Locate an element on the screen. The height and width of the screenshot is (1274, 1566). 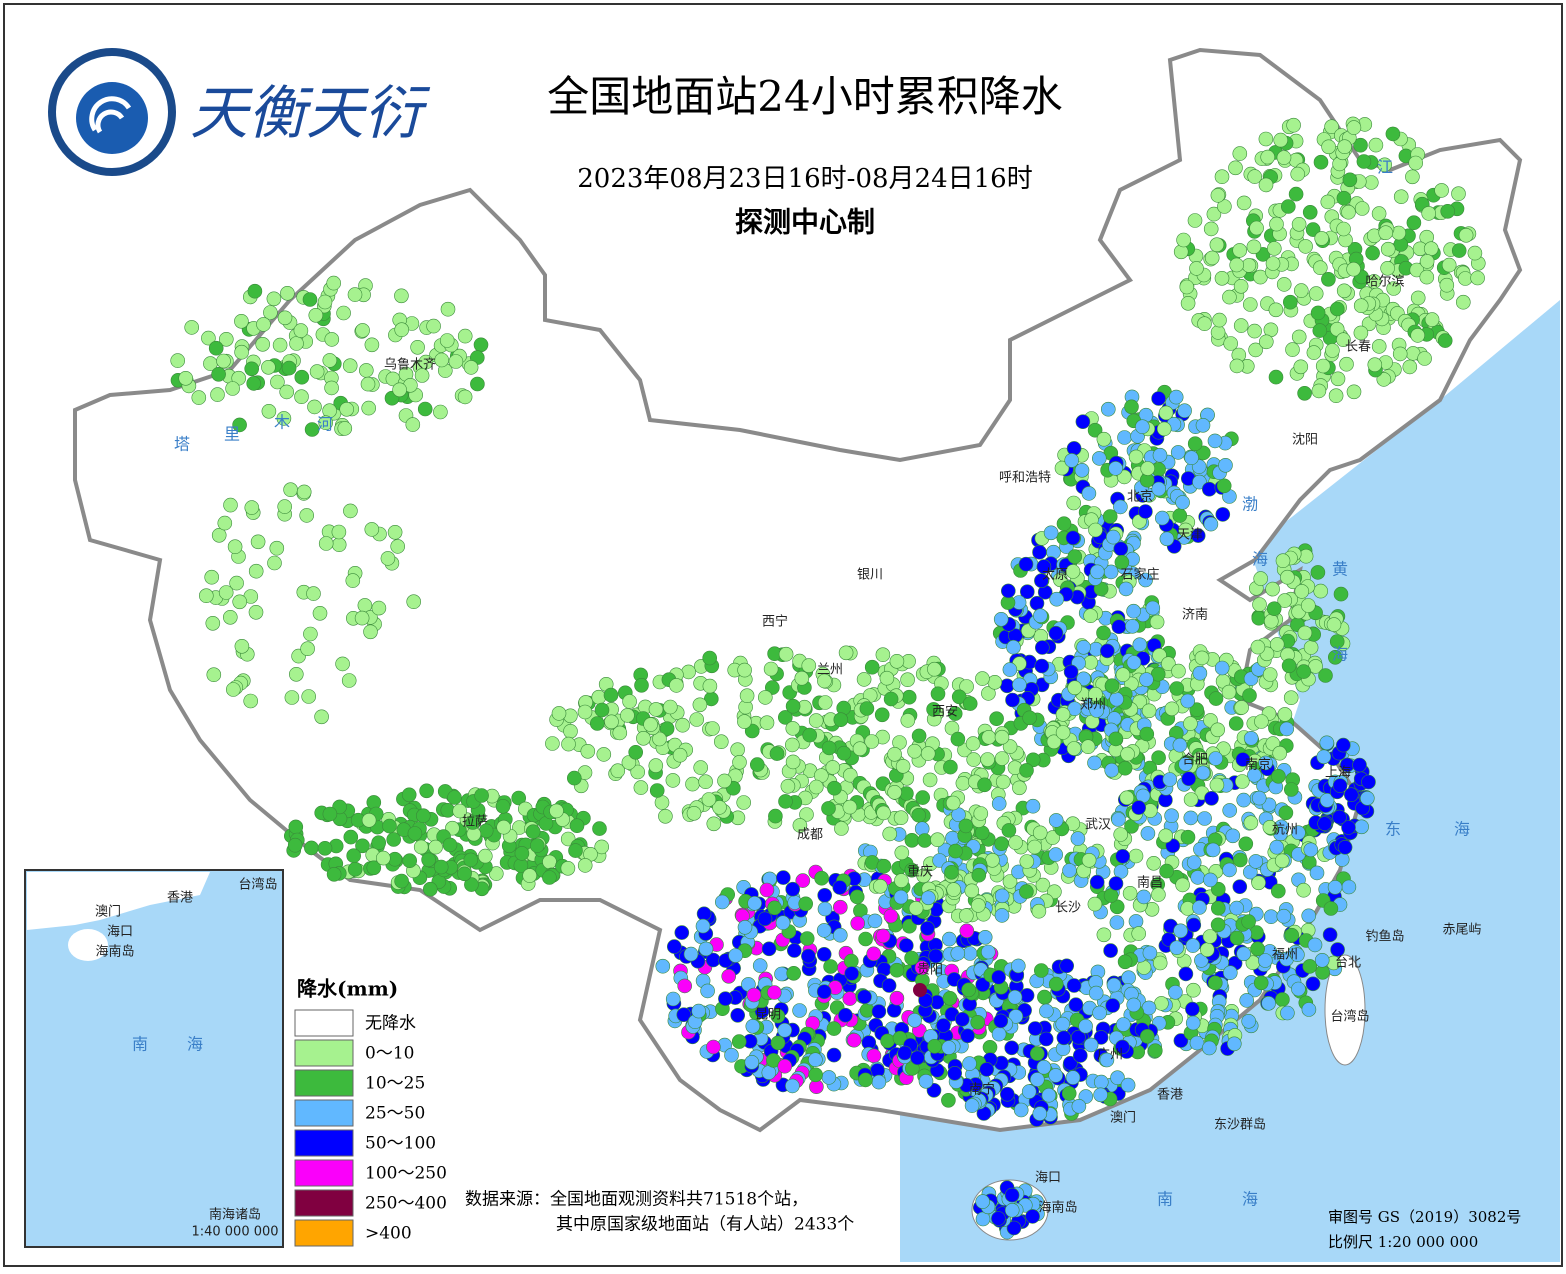
legend-label: >400 is located at coordinates (388, 1234).